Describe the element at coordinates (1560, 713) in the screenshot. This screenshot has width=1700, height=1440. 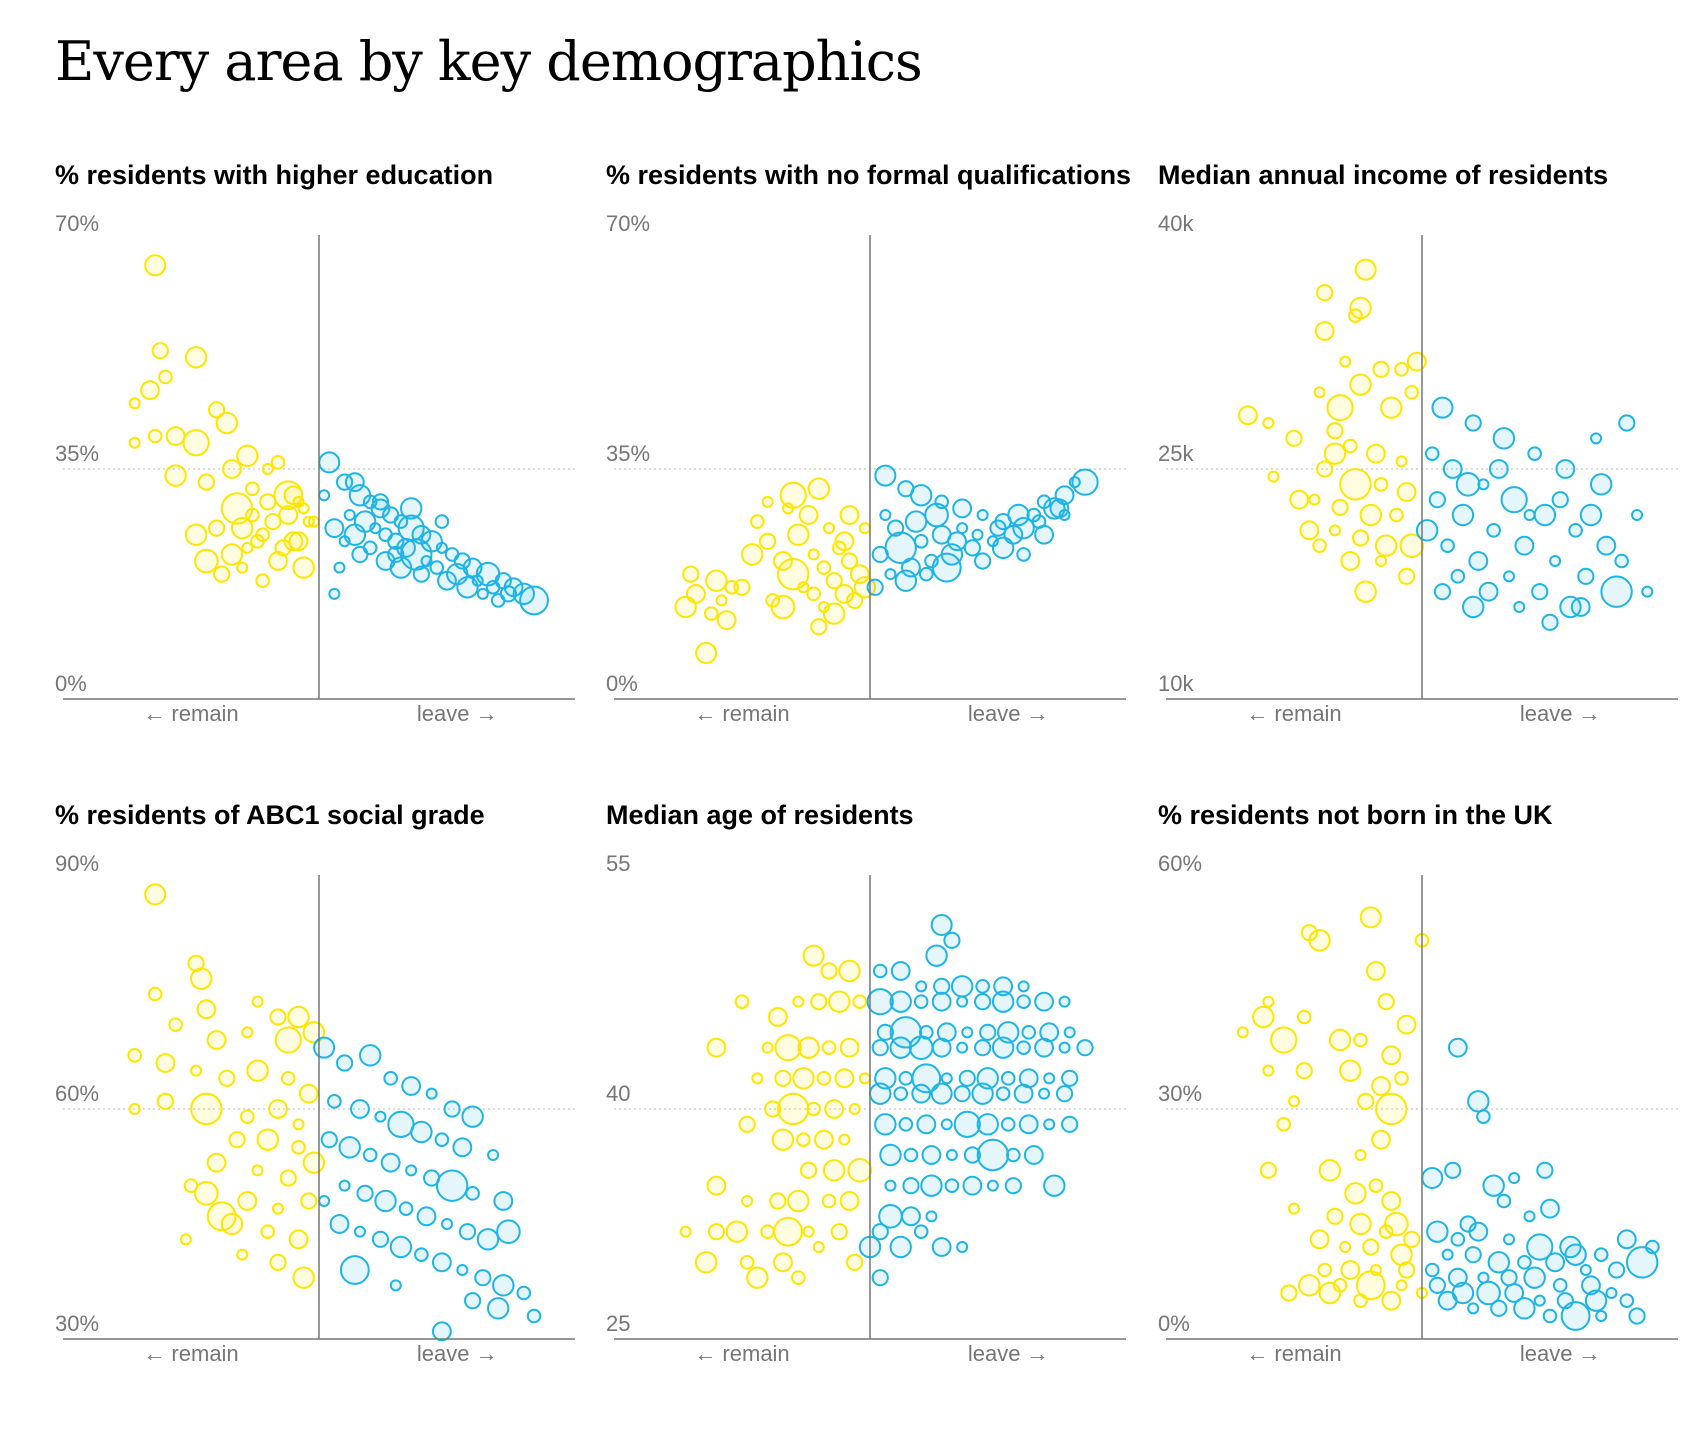
I see `leave-direction-label: leave →` at that location.